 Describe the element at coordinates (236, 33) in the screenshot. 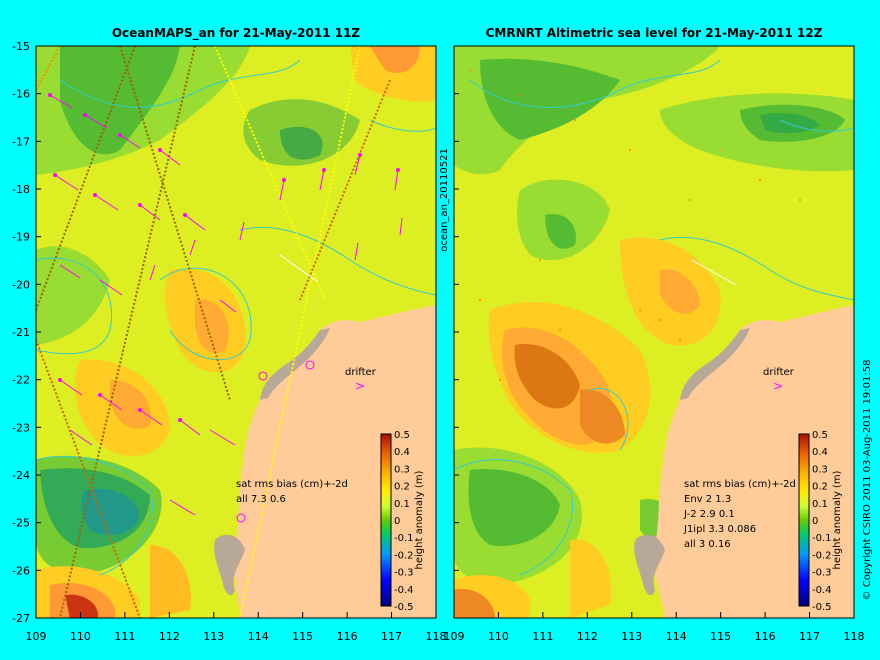

I see `left-panel-title: OceanMAPS_an for 21-May-2011 11Z` at that location.